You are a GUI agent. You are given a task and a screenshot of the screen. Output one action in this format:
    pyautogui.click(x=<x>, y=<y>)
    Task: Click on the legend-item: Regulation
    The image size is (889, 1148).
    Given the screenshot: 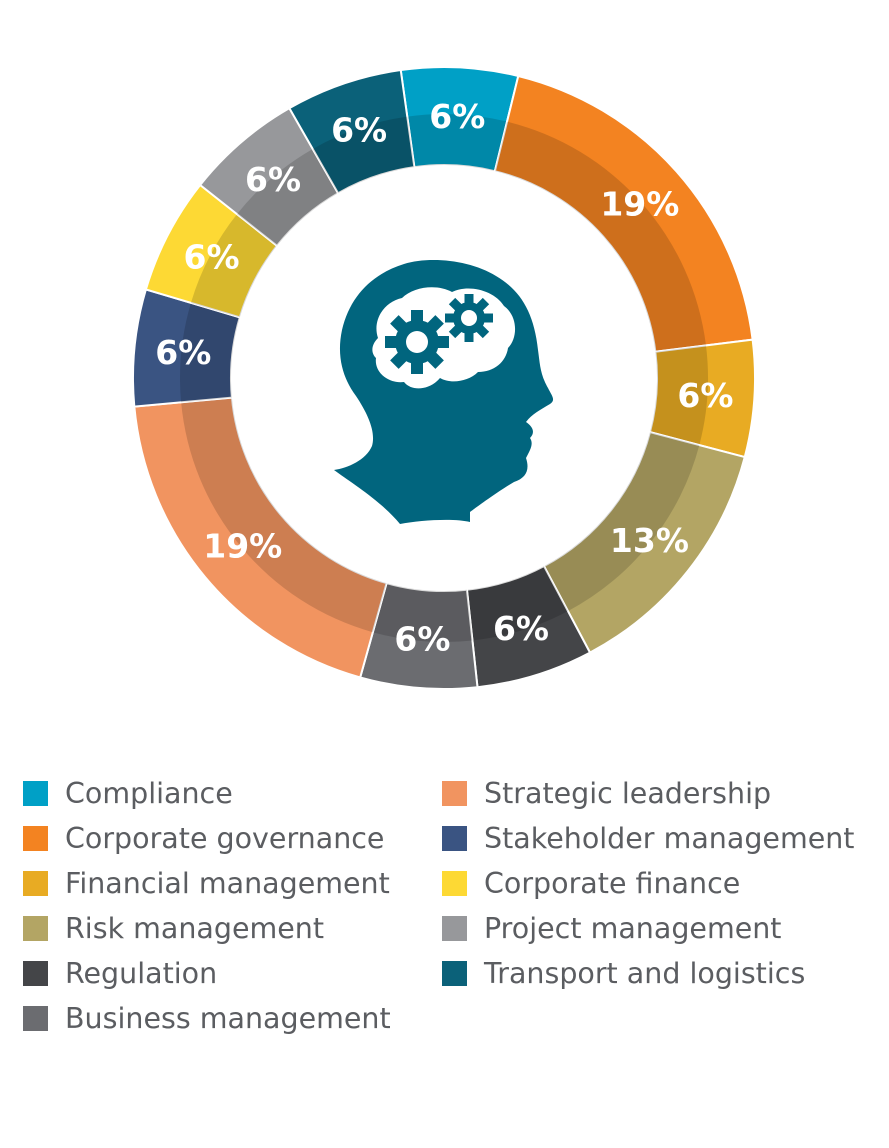 What is the action you would take?
    pyautogui.click(x=120, y=973)
    